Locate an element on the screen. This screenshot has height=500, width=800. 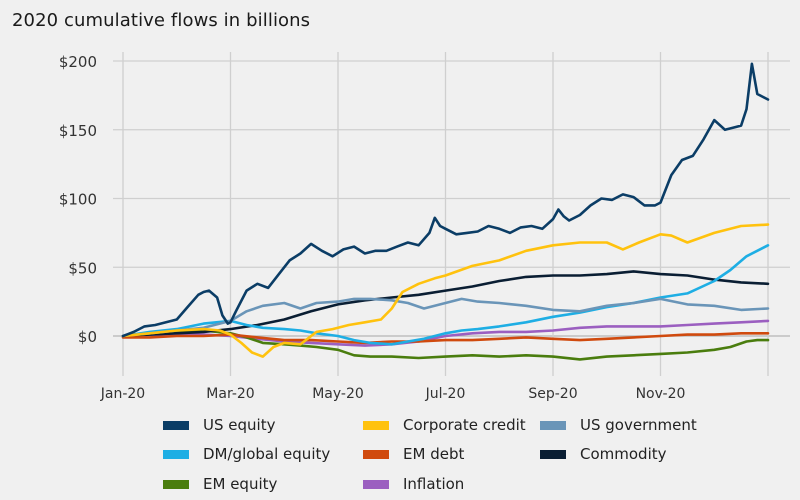
legend-item-em-equity: EM equity is located at coordinates (220, 484).